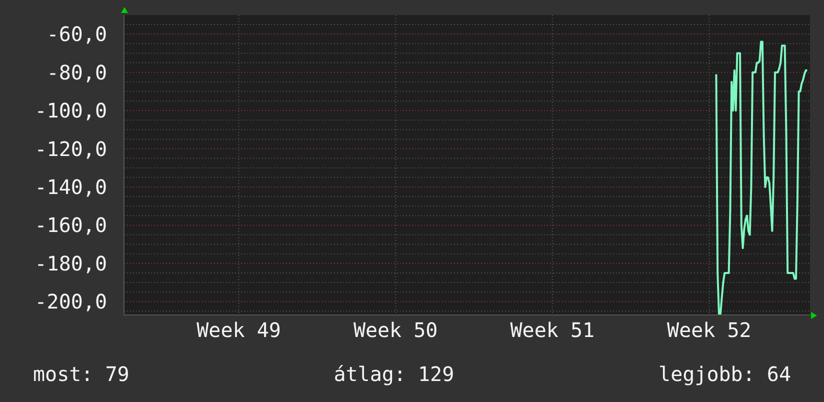 This screenshot has height=402, width=824. Describe the element at coordinates (70, 186) in the screenshot. I see `y-tick-label: -140,0` at that location.